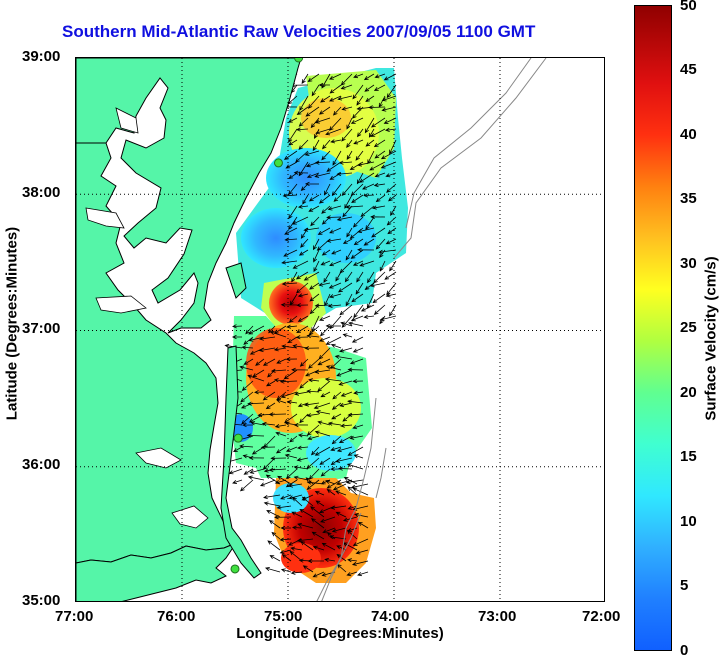  I want to click on x-tick-label: 73:00, so click(497, 616).